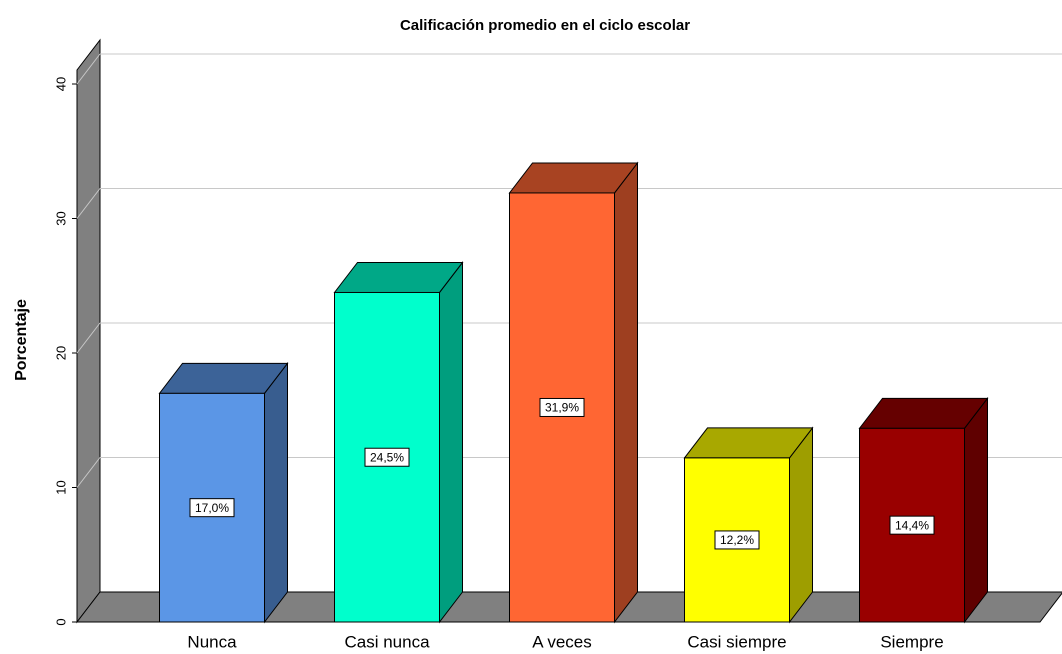  What do you see at coordinates (736, 641) in the screenshot?
I see `x-tick-label: Casi siempre` at bounding box center [736, 641].